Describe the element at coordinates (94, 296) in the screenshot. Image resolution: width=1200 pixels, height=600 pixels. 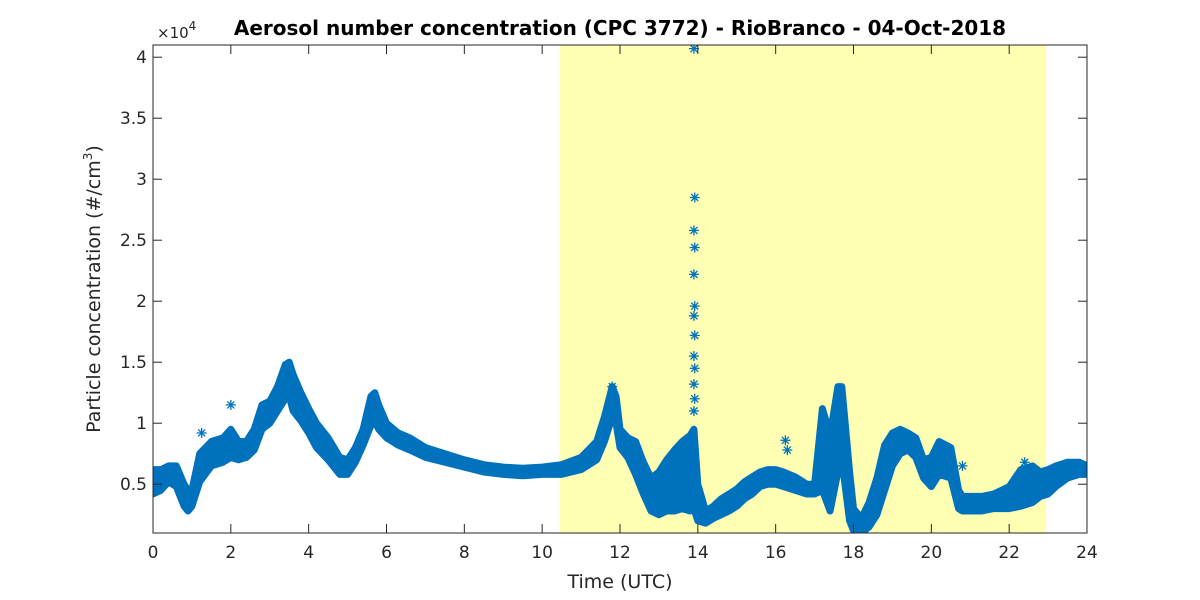
I see `y-axis-label-main: Particle concentration (#/cm` at that location.